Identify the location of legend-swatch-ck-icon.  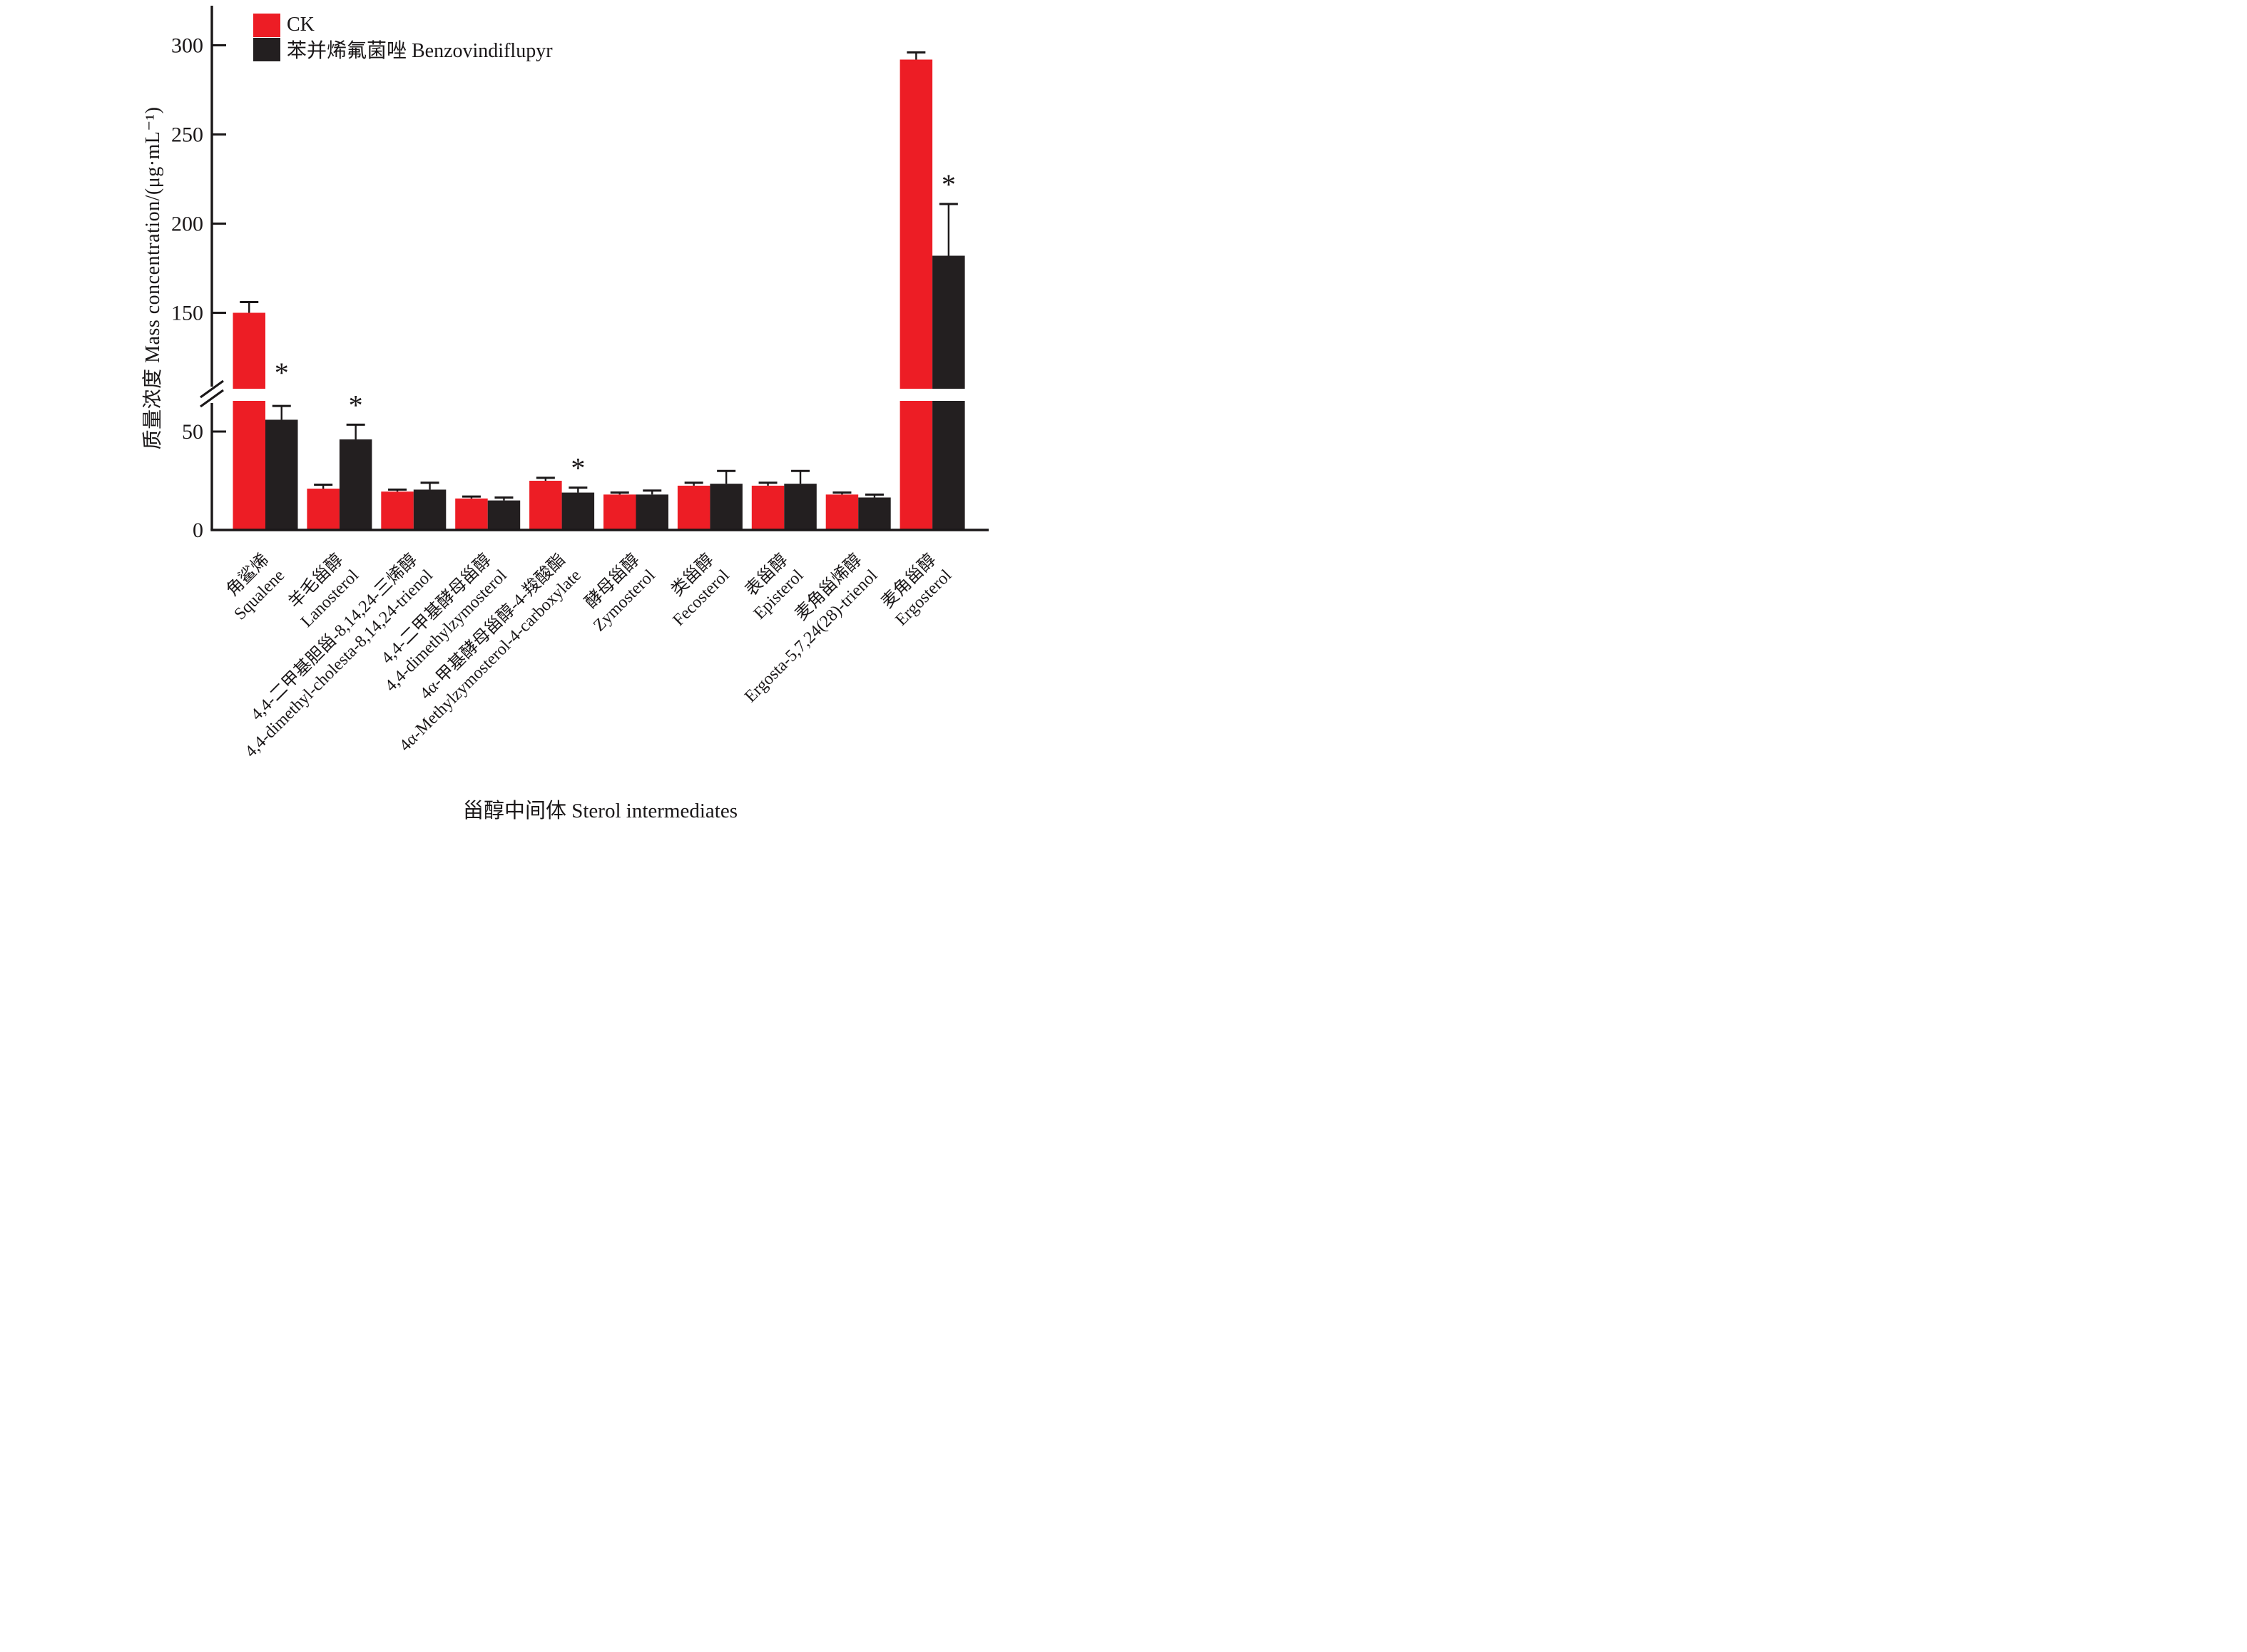
(266, 25).